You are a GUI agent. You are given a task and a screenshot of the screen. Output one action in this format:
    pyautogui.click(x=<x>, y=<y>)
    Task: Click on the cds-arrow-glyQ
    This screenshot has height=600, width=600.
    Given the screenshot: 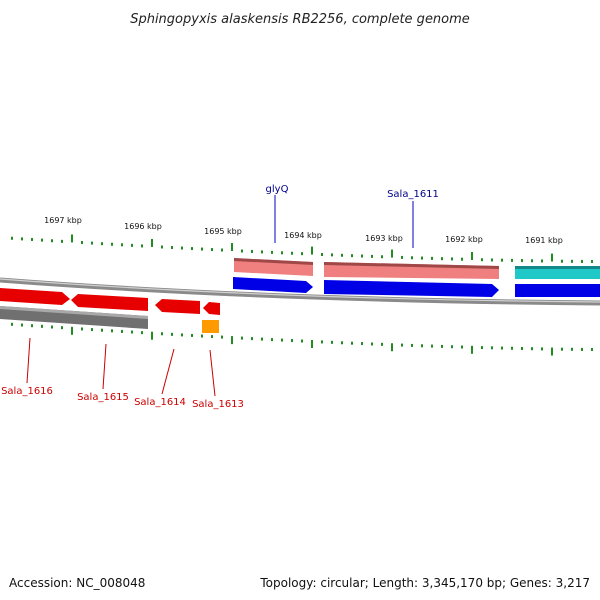 What is the action you would take?
    pyautogui.click(x=273, y=285)
    